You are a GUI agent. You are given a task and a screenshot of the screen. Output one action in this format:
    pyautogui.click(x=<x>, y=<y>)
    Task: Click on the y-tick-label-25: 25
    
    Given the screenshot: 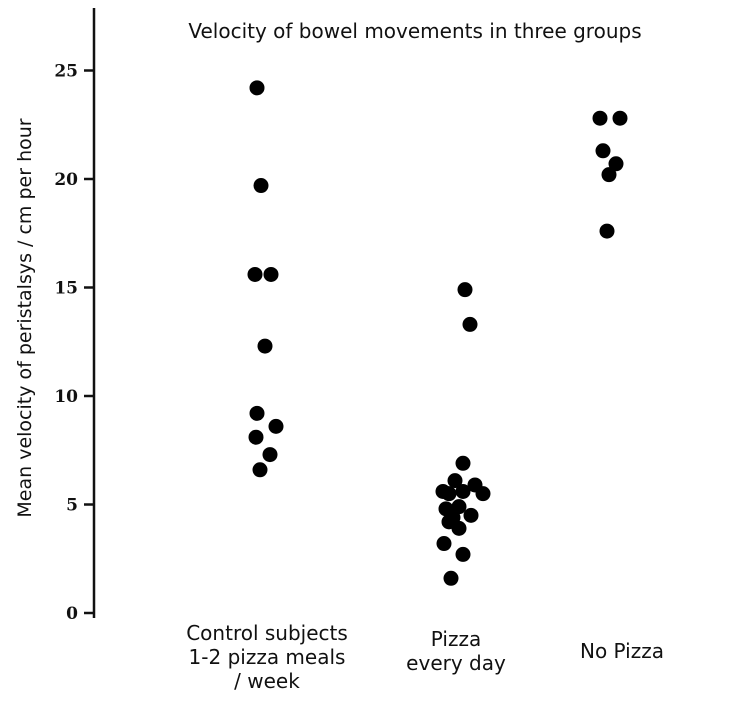 What is the action you would take?
    pyautogui.click(x=66, y=72)
    